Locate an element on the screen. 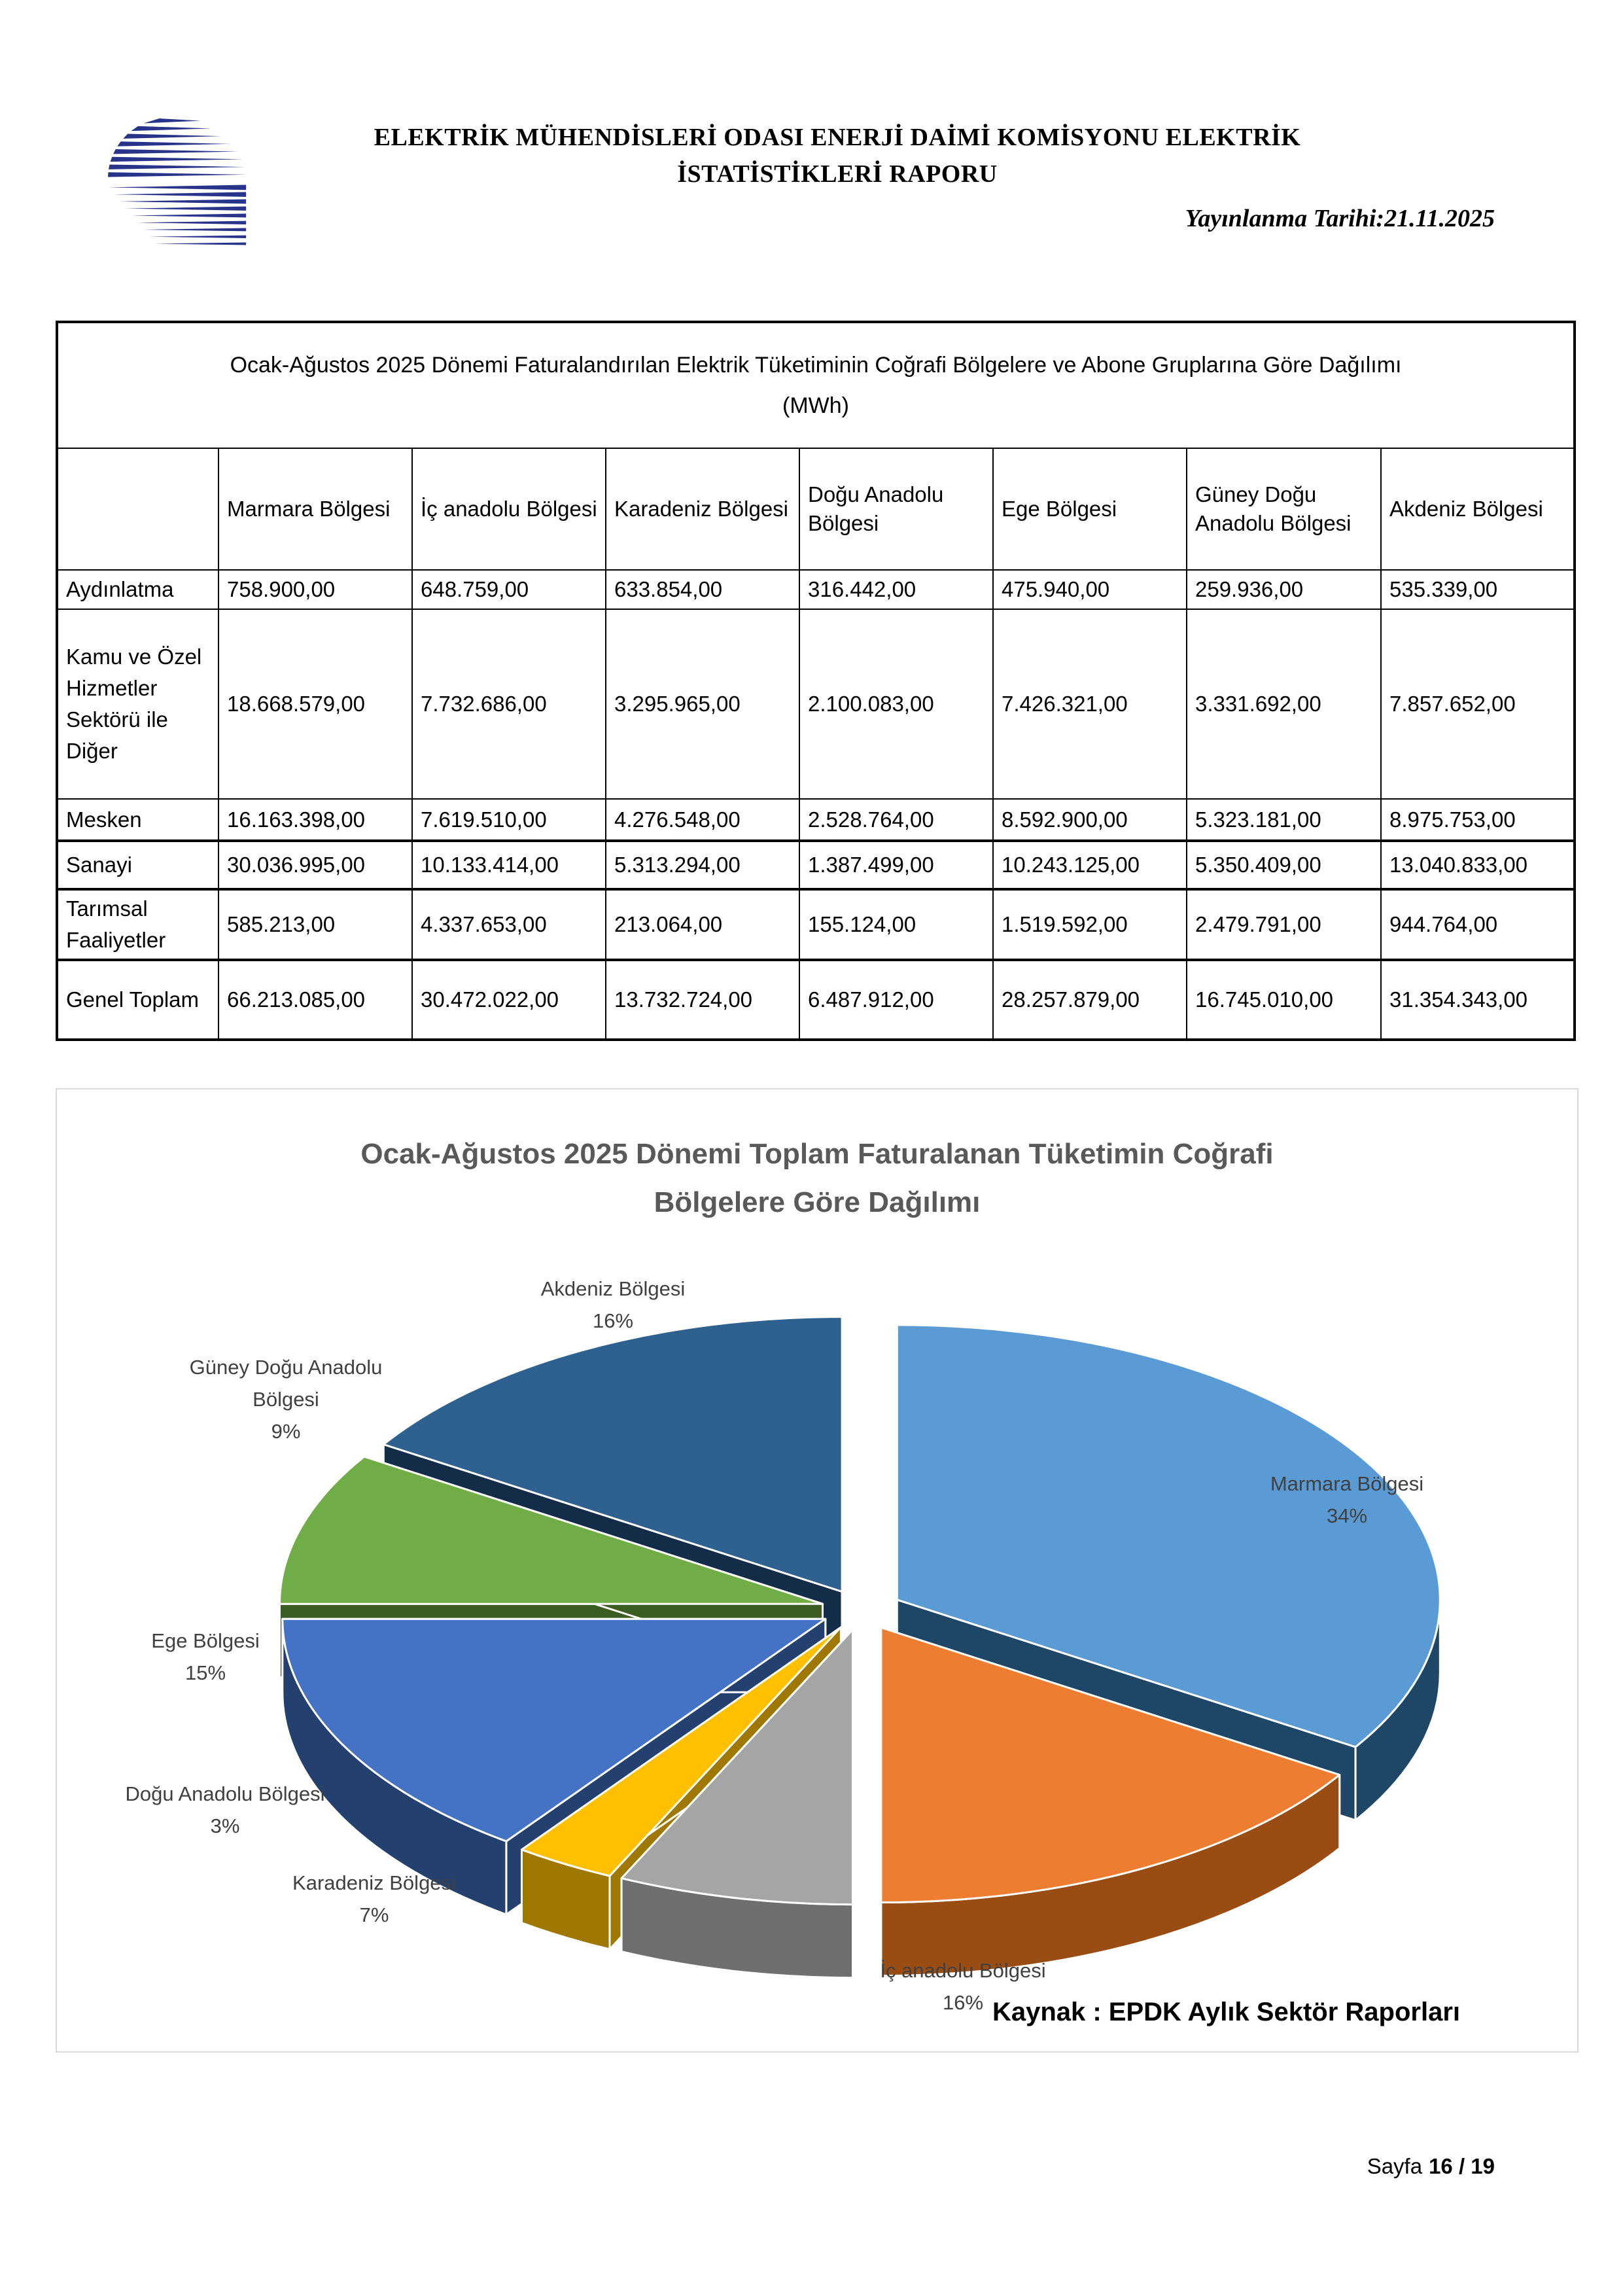 This screenshot has width=1623, height=2296. report-title-line2: İSTATİSTİKLERİ RAPORU is located at coordinates (838, 174).